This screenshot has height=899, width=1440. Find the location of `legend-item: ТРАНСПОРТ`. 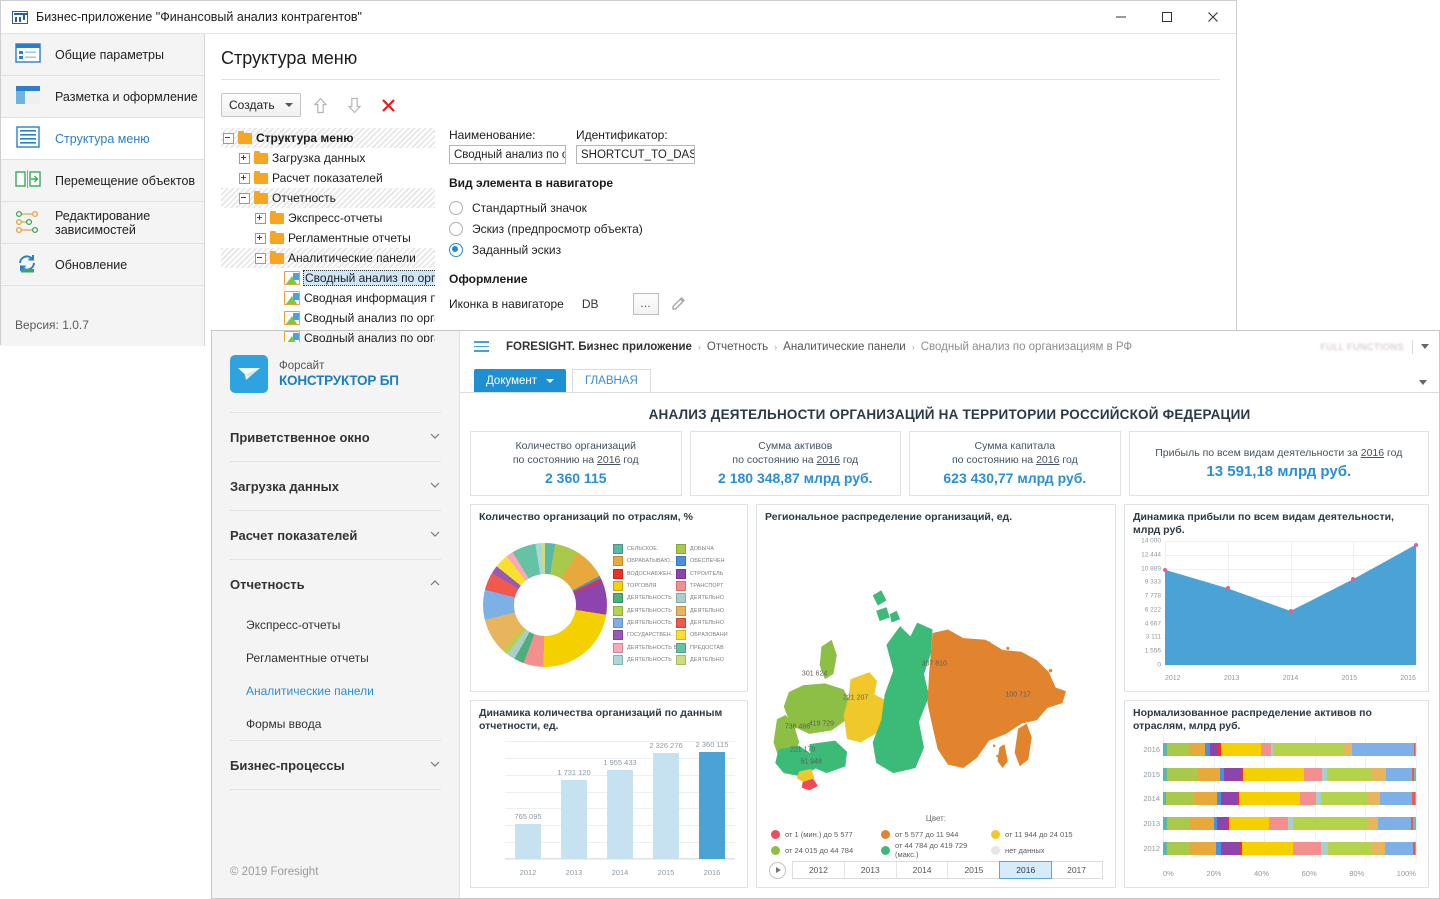

legend-item: ТРАНСПОРТ is located at coordinates (707, 586).